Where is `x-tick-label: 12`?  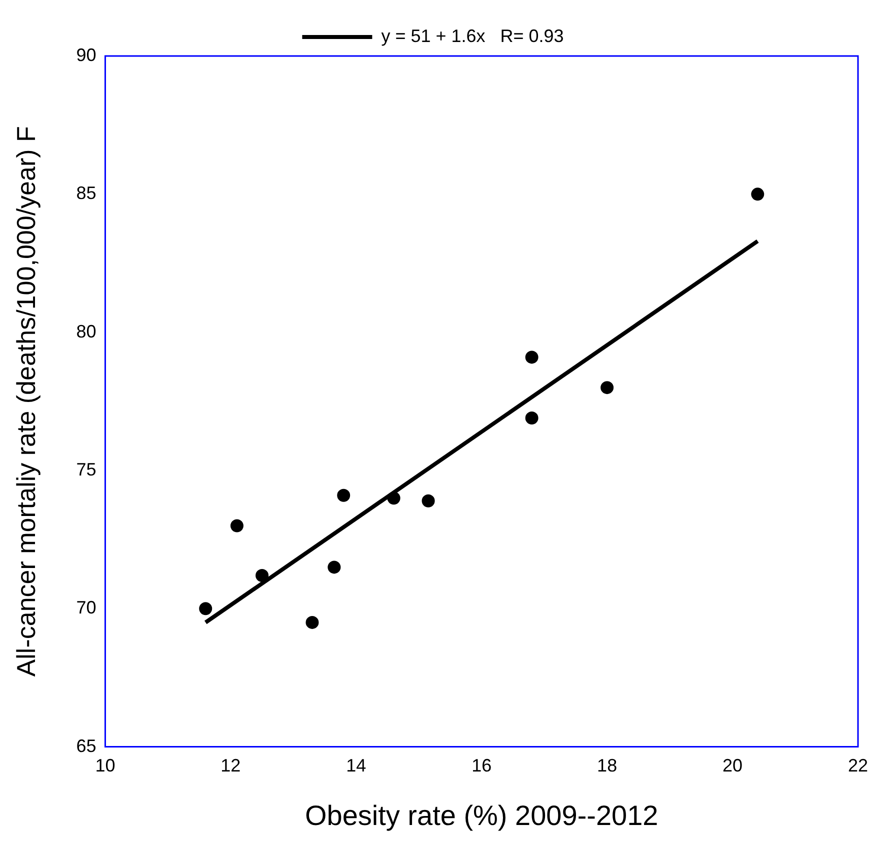 x-tick-label: 12 is located at coordinates (230, 766).